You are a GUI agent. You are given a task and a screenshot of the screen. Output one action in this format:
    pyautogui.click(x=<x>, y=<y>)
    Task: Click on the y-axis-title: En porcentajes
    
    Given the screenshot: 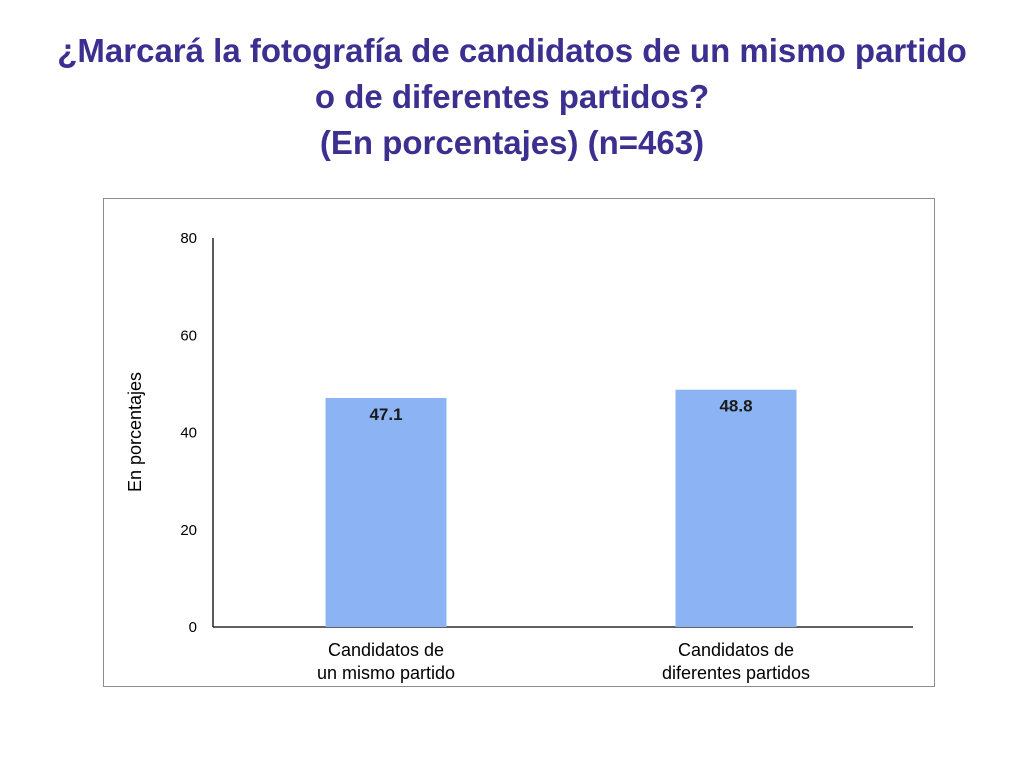 What is the action you would take?
    pyautogui.click(x=135, y=432)
    